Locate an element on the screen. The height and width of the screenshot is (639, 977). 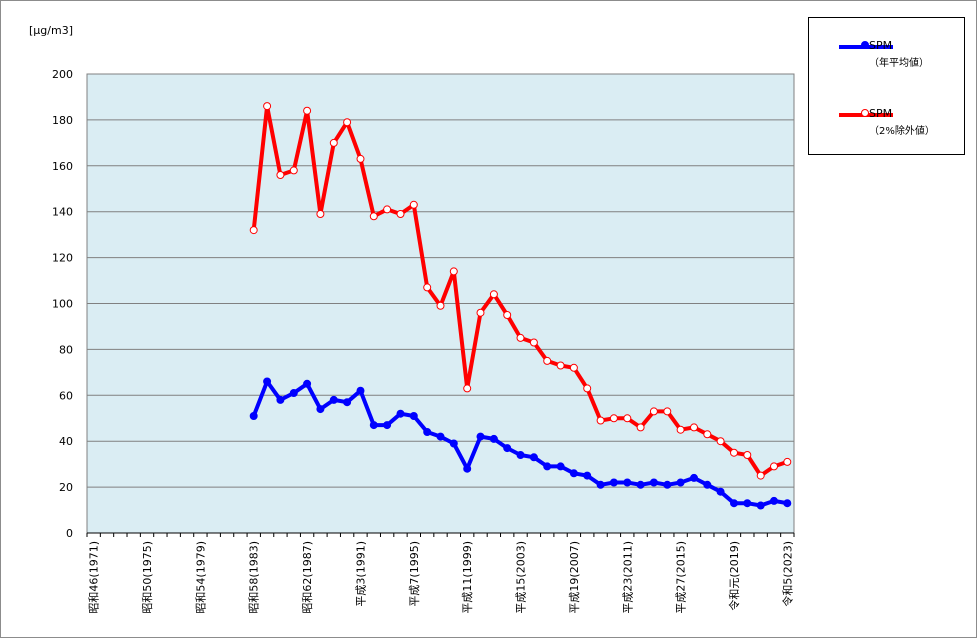
legend-marker-hollow is located at coordinates (865, 113).